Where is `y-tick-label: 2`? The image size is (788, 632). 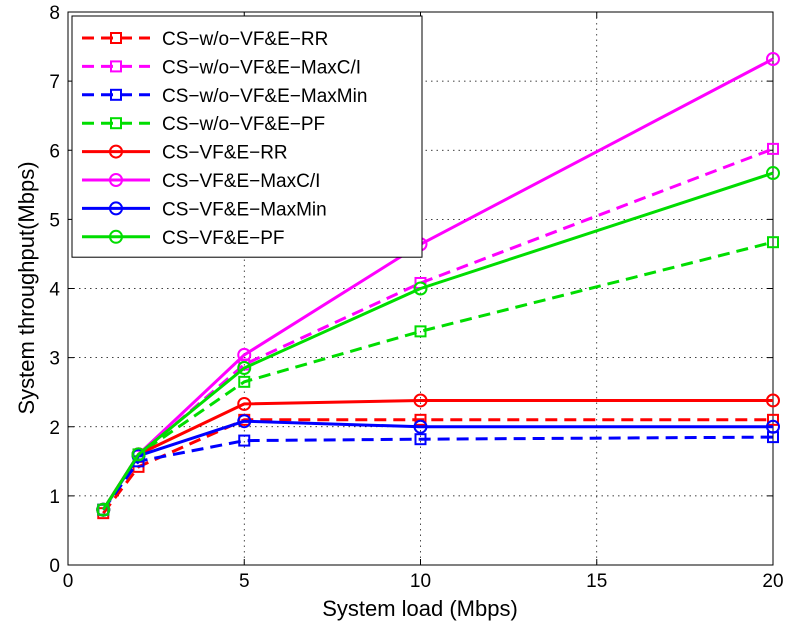
y-tick-label: 2 is located at coordinates (54, 428).